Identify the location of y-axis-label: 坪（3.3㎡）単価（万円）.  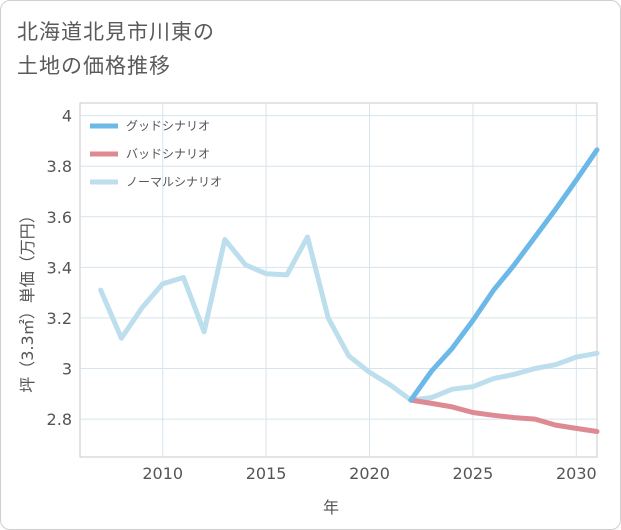
(27, 299).